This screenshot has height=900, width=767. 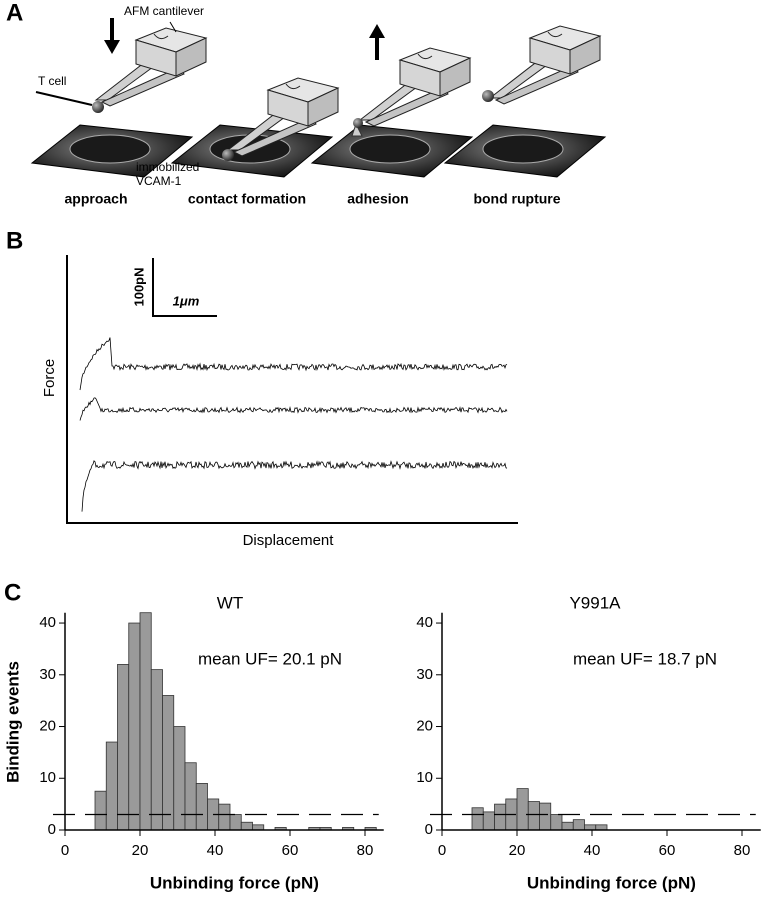 What do you see at coordinates (289, 540) in the screenshot?
I see `x-axis-label: Displacement` at bounding box center [289, 540].